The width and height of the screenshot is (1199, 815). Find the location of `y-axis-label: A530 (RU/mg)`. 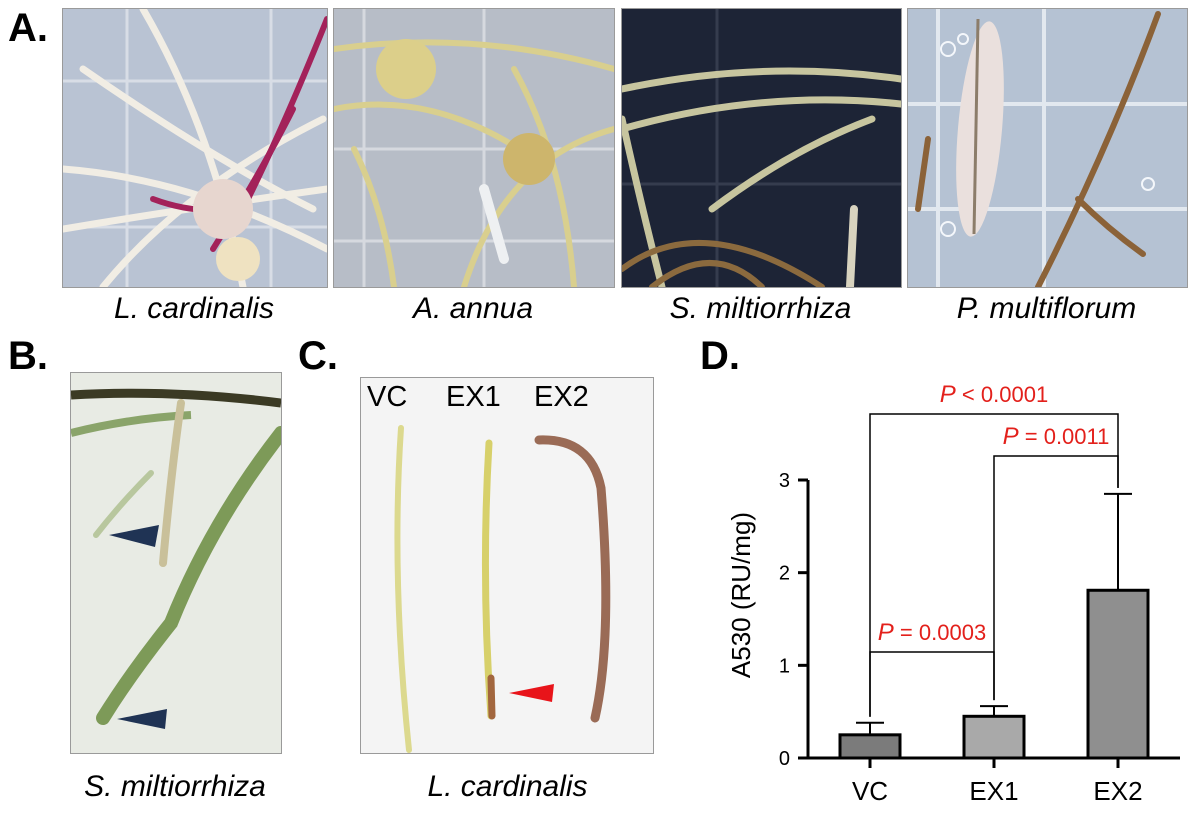

y-axis-label: A530 (RU/mg) is located at coordinates (741, 595).